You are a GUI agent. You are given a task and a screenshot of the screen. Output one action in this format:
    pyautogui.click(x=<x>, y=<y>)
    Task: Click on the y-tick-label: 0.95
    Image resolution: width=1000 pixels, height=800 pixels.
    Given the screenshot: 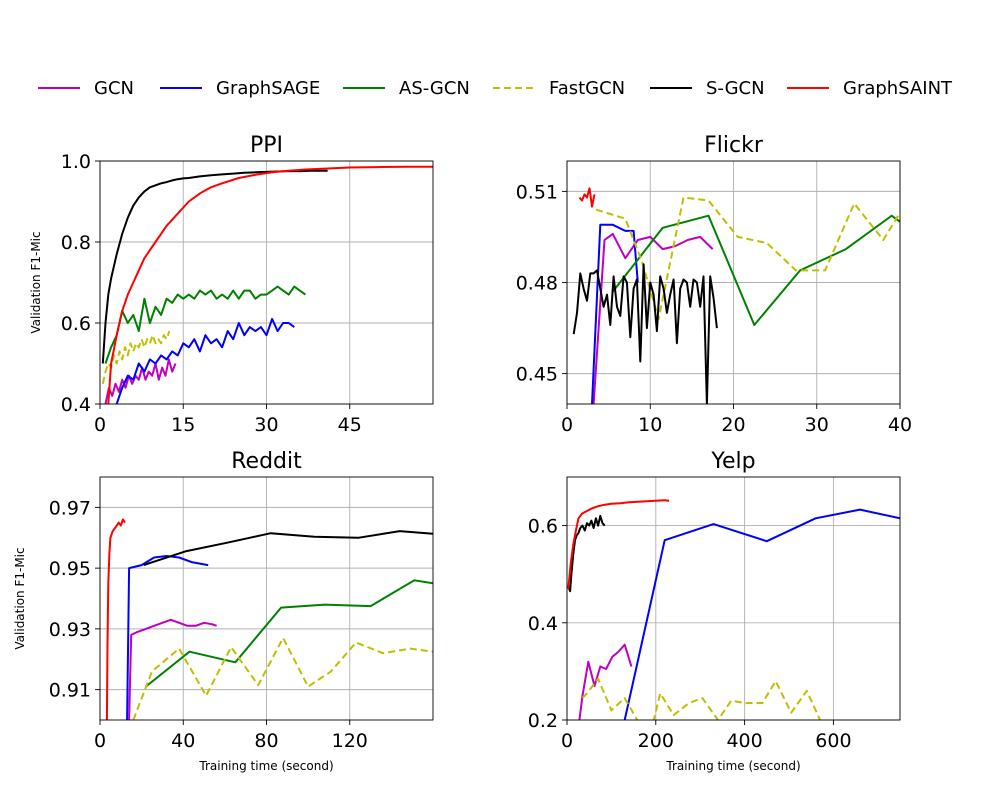 What is the action you would take?
    pyautogui.click(x=70, y=569)
    